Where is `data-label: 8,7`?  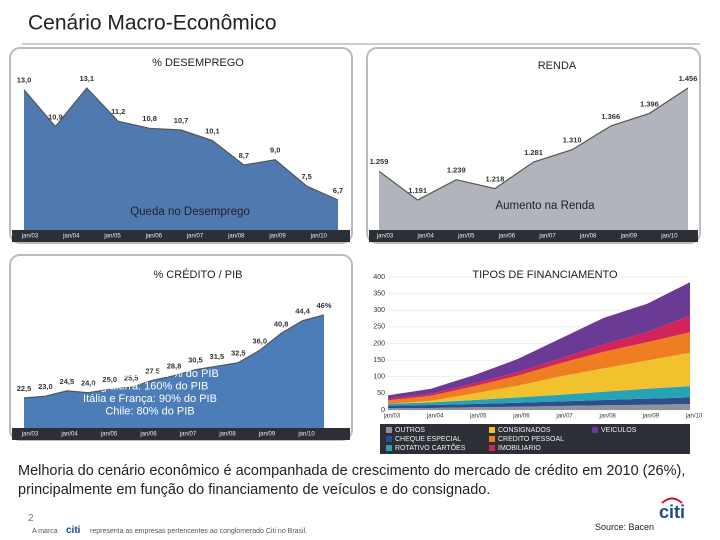
data-label: 8,7 is located at coordinates (244, 155).